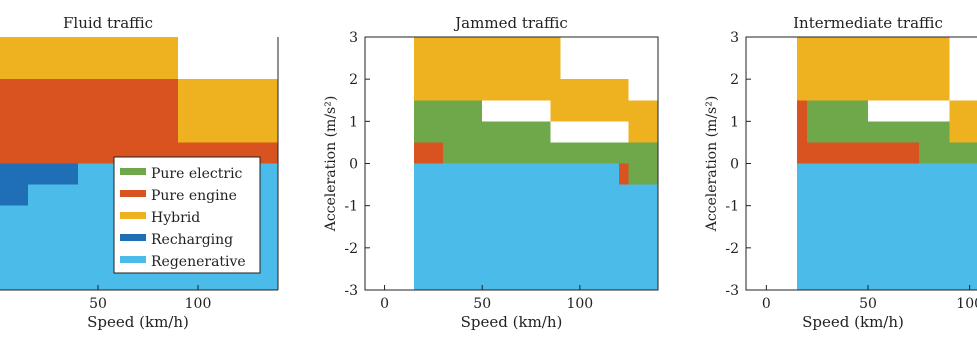 The width and height of the screenshot is (977, 345). Describe the element at coordinates (197, 174) in the screenshot. I see `legend-label: Pure electric` at that location.